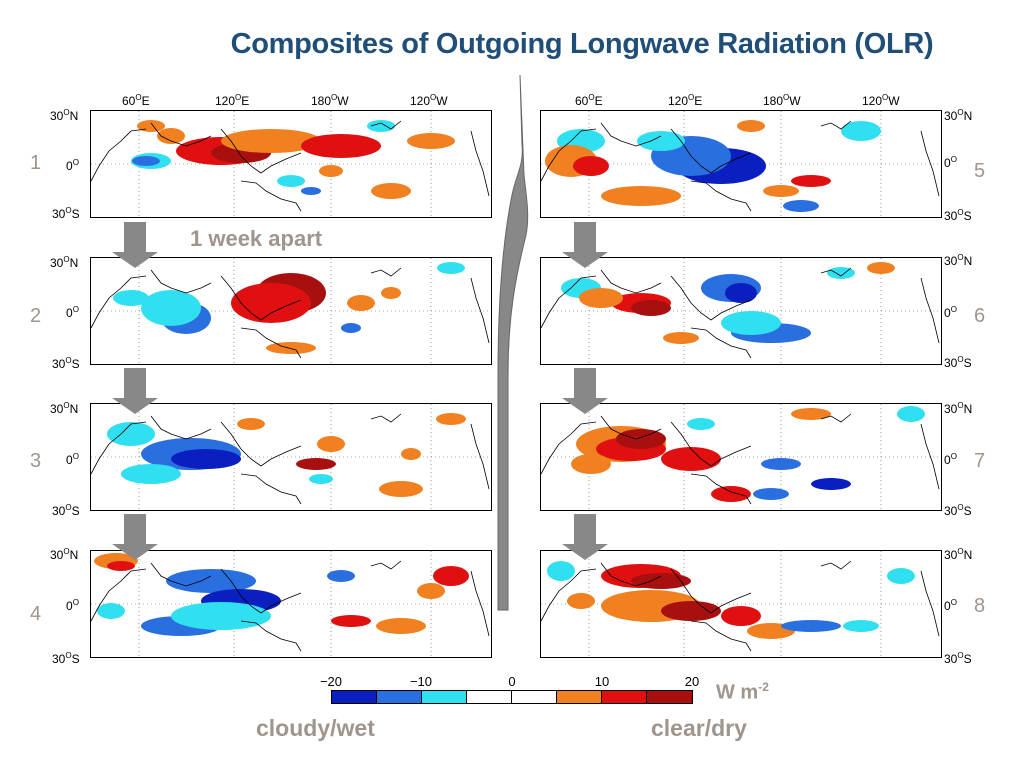  Describe the element at coordinates (958, 658) in the screenshot. I see `lat-label-30s-row4-right: 30OS` at that location.